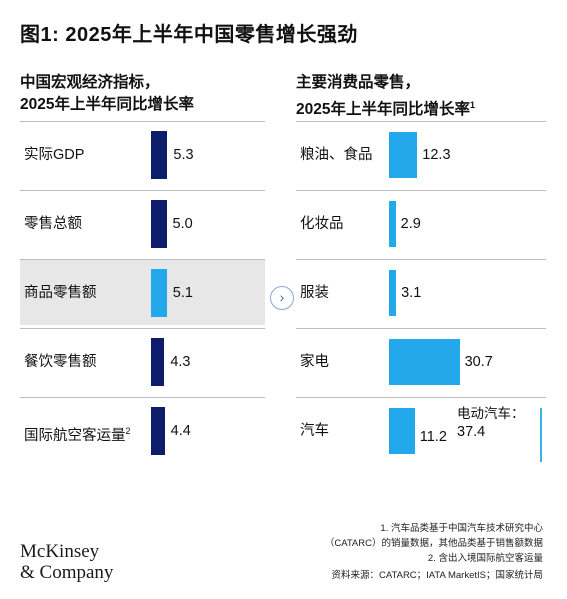  I want to click on ev-annotation-label: 电动汽车：, so click(491, 413).